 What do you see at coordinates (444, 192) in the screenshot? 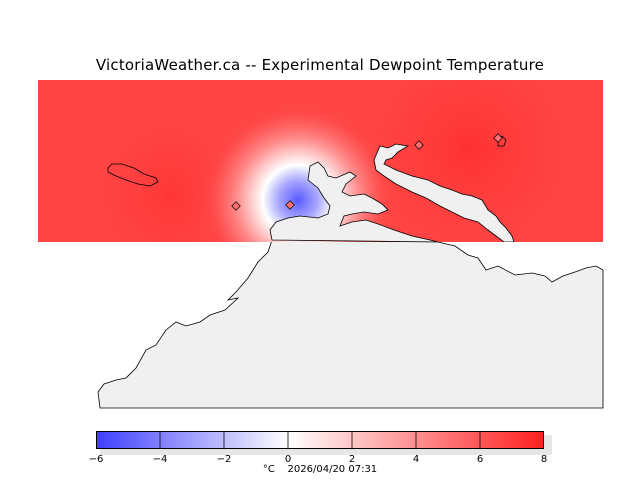
I see `island-coast` at bounding box center [444, 192].